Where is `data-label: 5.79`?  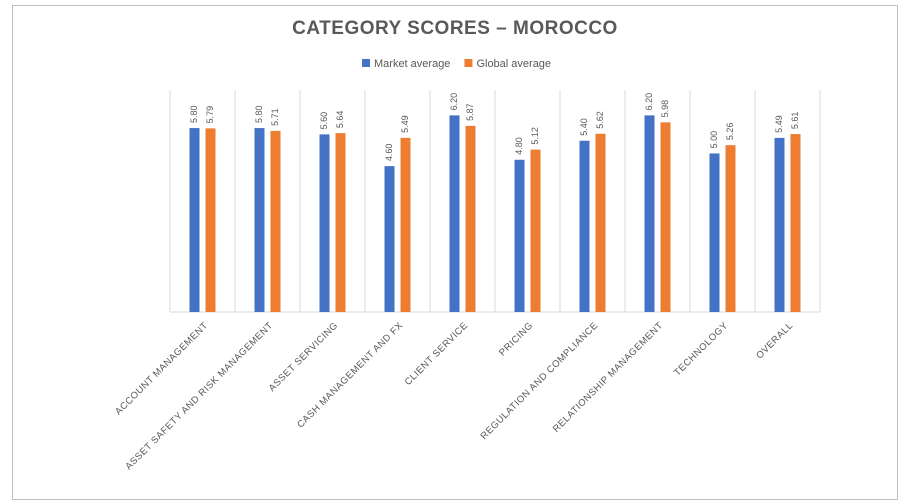
data-label: 5.79 is located at coordinates (210, 115).